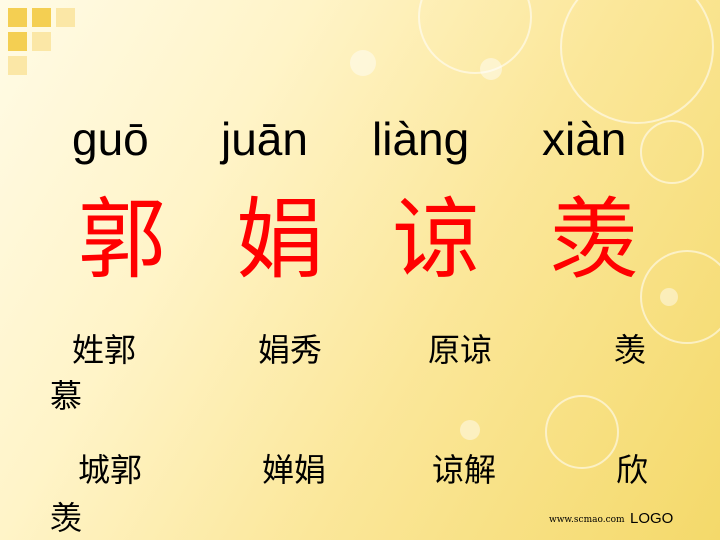 The image size is (720, 540). What do you see at coordinates (104, 350) in the screenshot?
I see `word-xingguo: 姓郭` at bounding box center [104, 350].